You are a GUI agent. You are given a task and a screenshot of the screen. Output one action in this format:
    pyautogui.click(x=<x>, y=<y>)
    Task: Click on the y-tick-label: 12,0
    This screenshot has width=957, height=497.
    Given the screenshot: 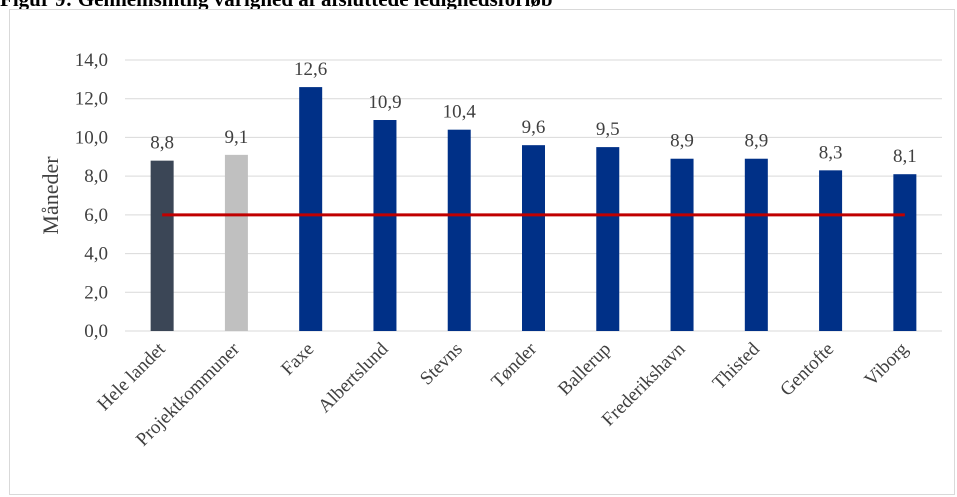 What is the action you would take?
    pyautogui.click(x=91, y=99)
    